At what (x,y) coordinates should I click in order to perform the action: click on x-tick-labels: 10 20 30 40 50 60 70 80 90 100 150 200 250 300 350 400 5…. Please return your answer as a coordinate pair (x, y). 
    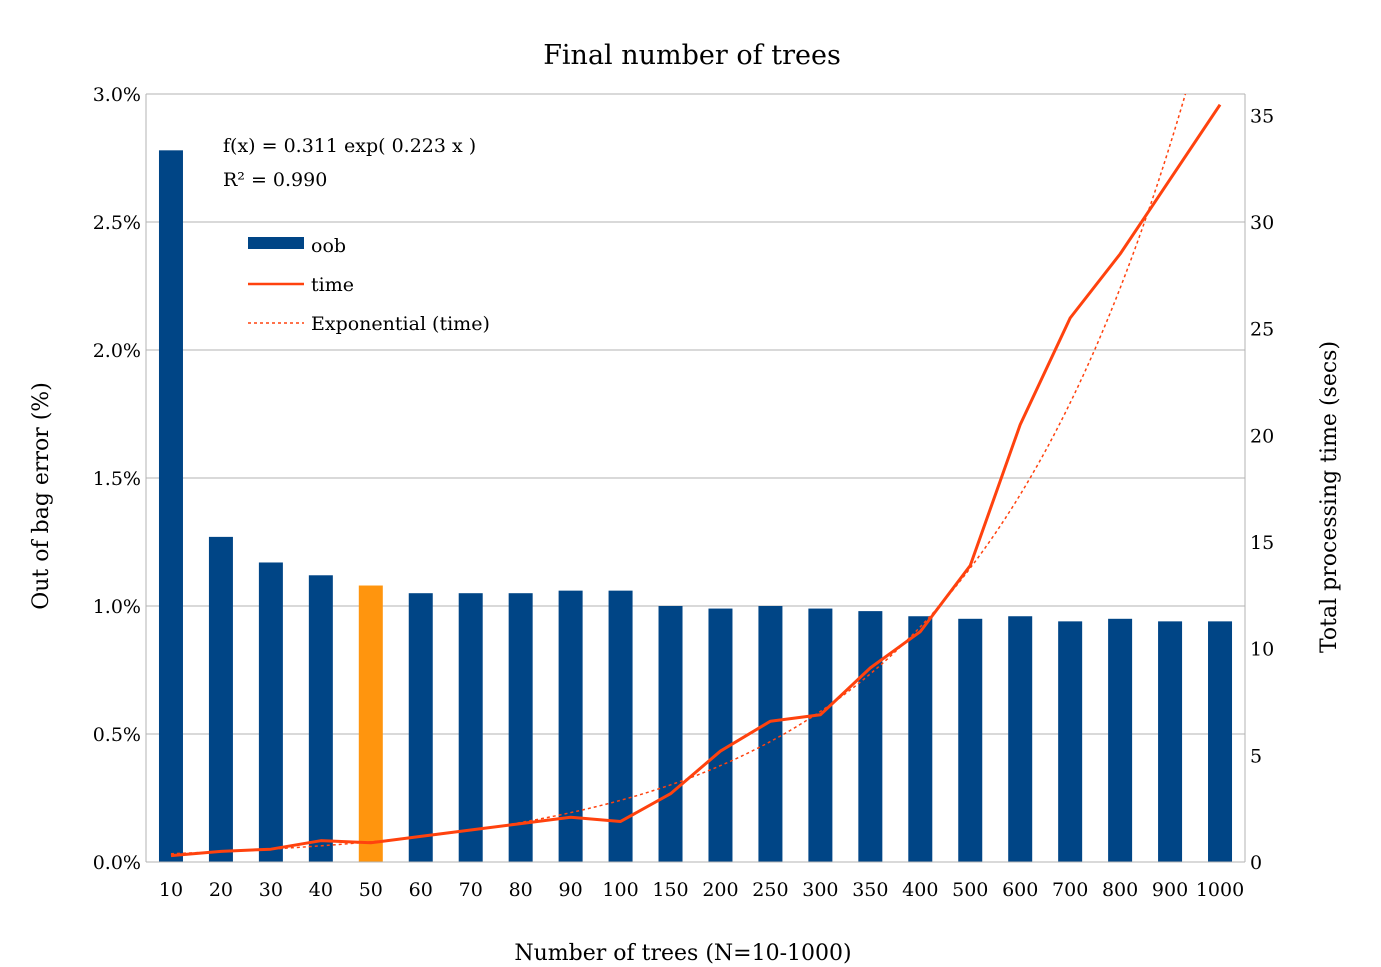
    Looking at the image, I should click on (701, 890).